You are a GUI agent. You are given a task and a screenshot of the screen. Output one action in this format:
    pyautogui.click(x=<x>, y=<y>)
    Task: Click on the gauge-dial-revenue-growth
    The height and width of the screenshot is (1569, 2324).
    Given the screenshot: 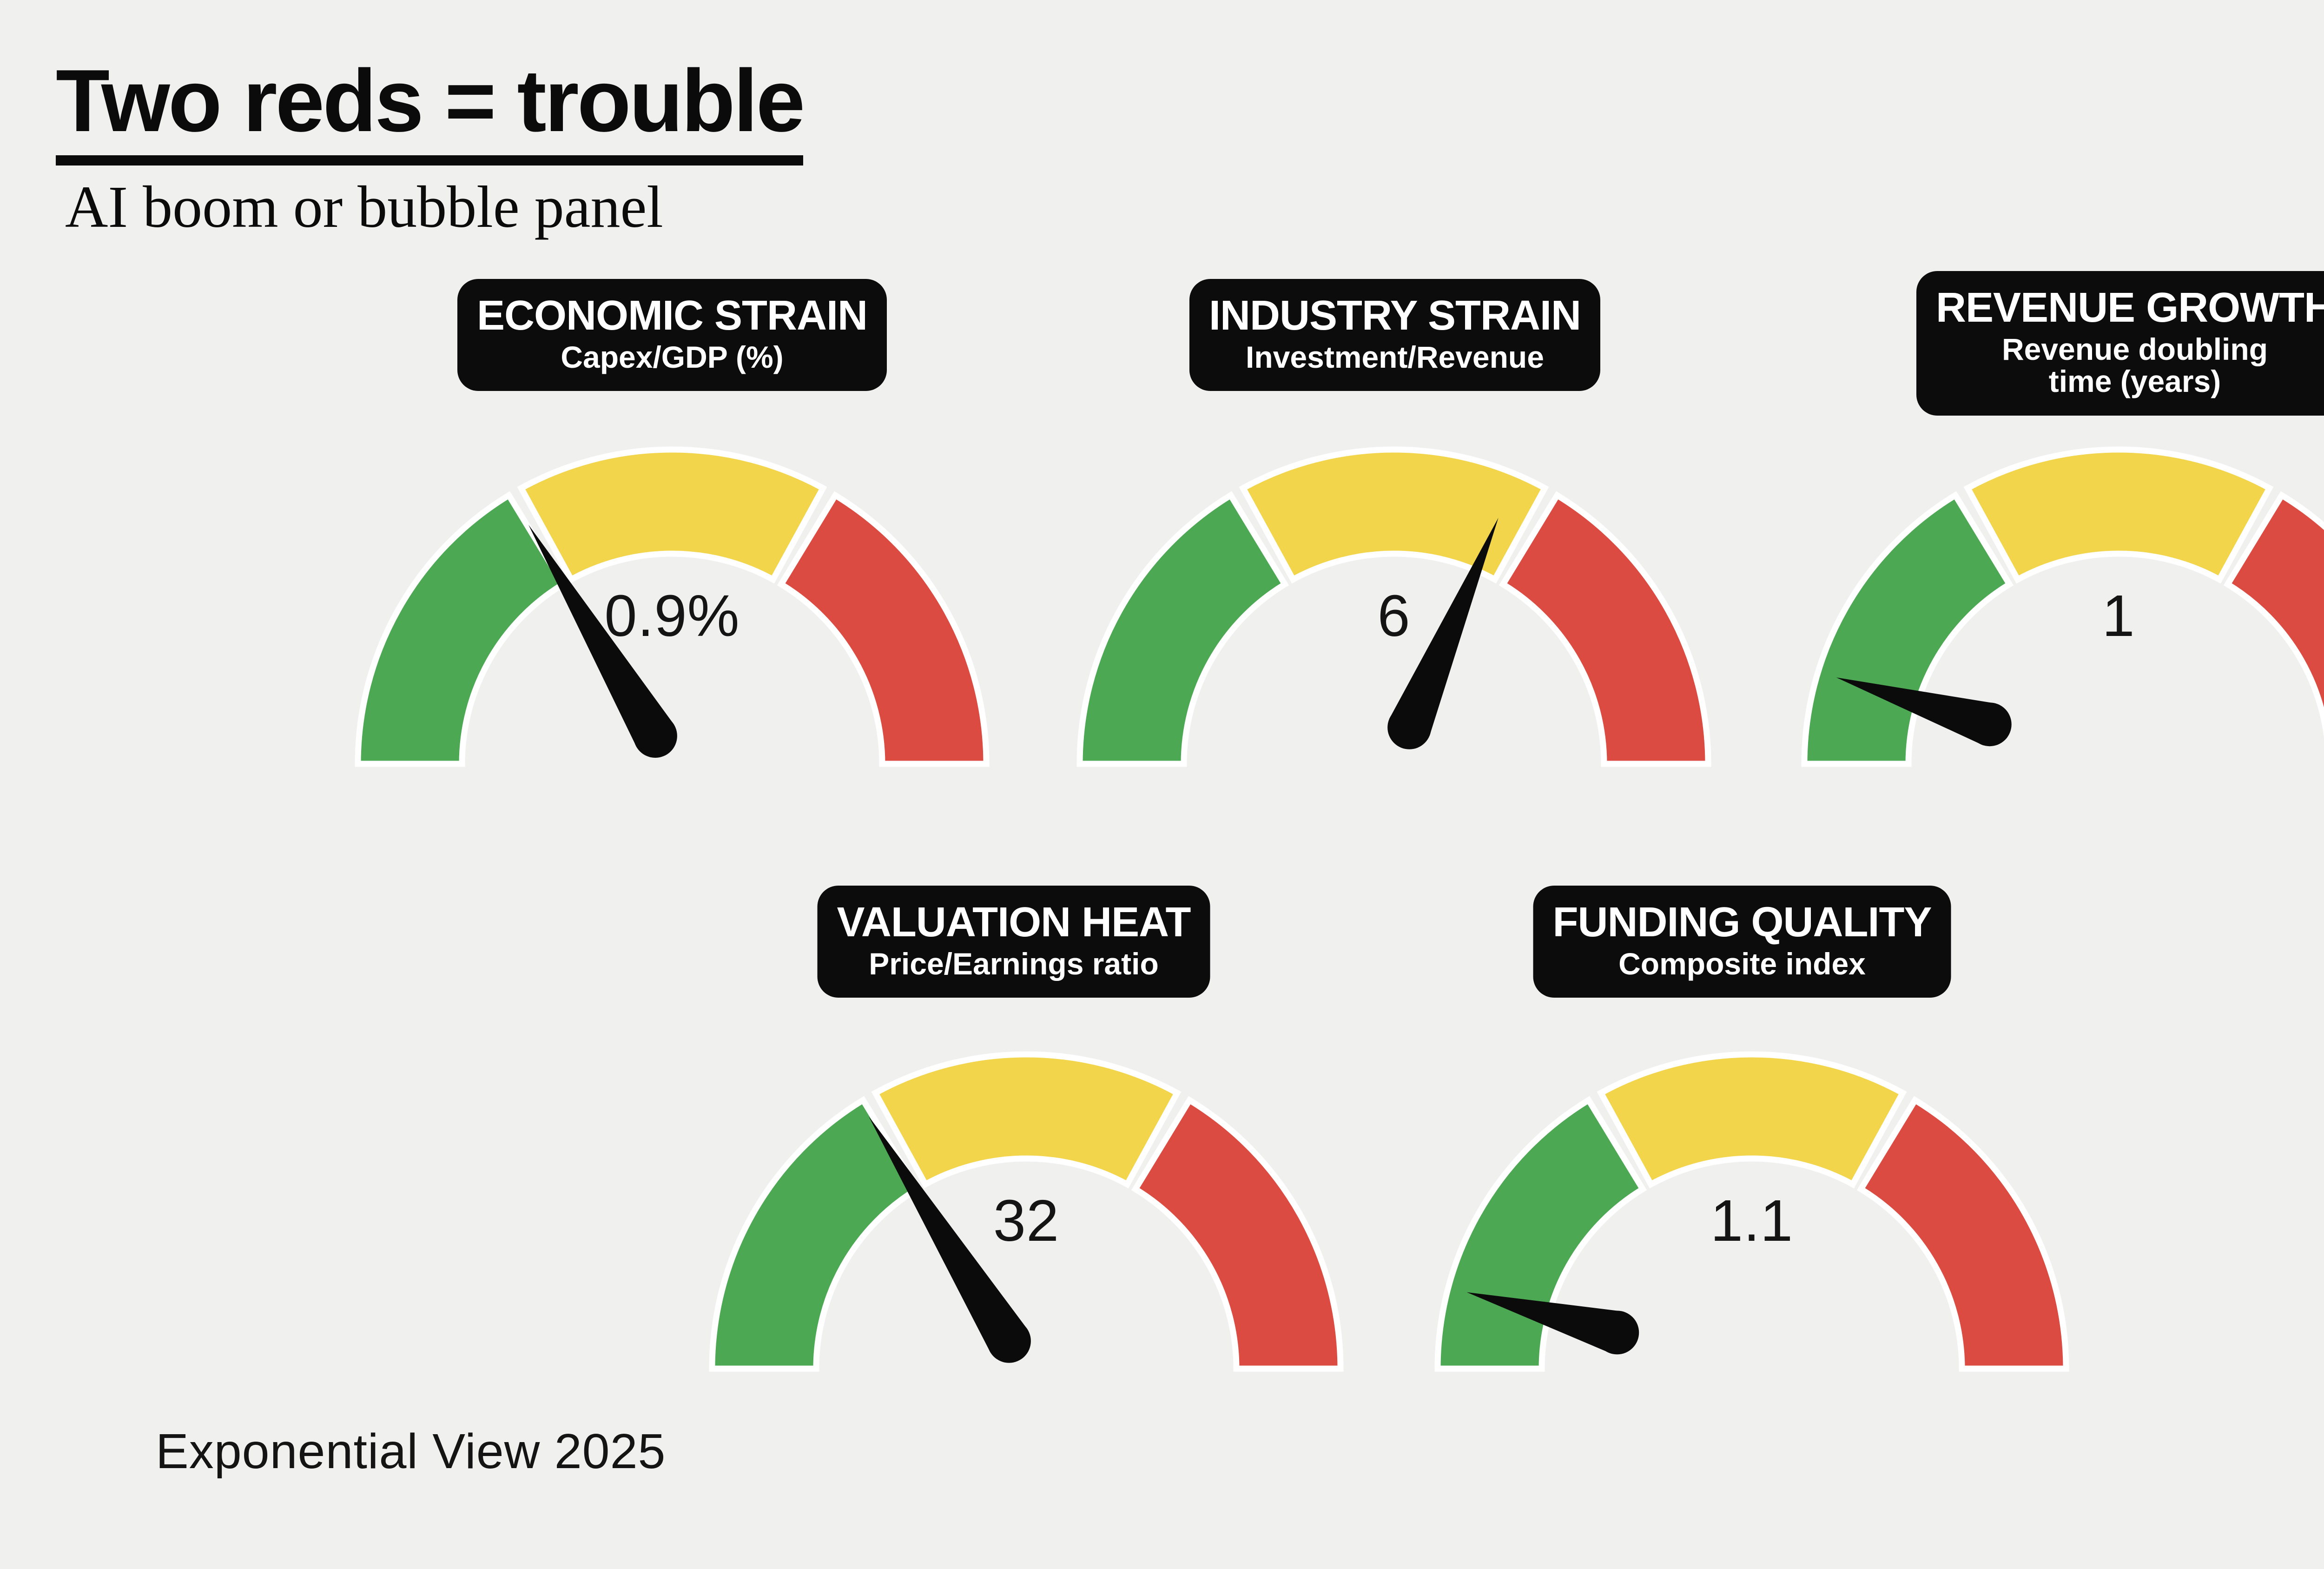 What is the action you would take?
    pyautogui.click(x=2062, y=606)
    